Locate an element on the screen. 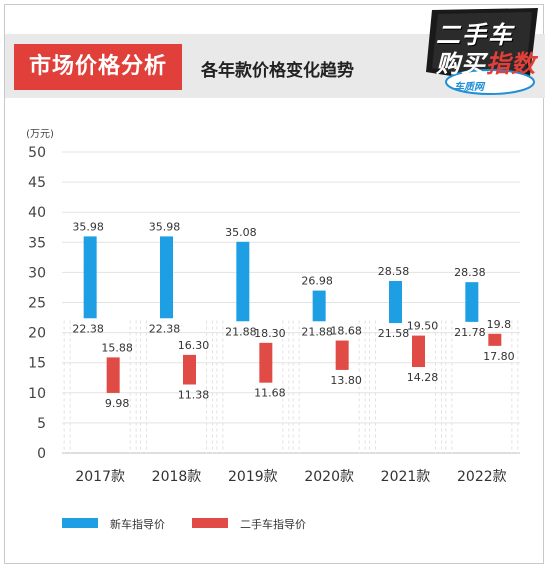  y-axis-label: (万元) is located at coordinates (40, 134).